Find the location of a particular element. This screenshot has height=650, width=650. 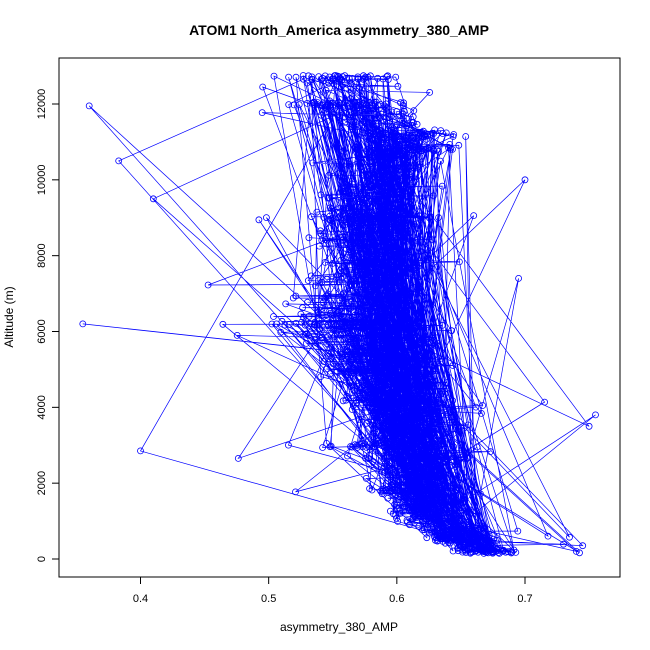

x-axis-label: asymmetry_380_AMP is located at coordinates (339, 627).